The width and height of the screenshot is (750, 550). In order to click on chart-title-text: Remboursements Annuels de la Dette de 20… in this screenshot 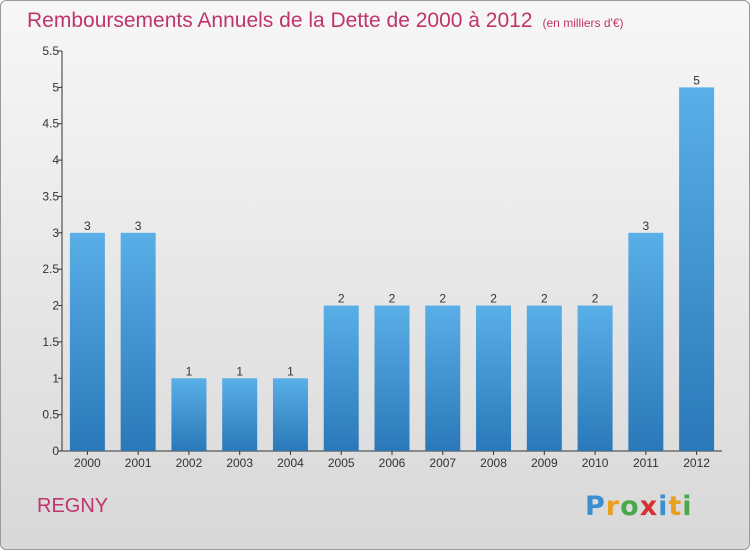, I will do `click(280, 20)`.